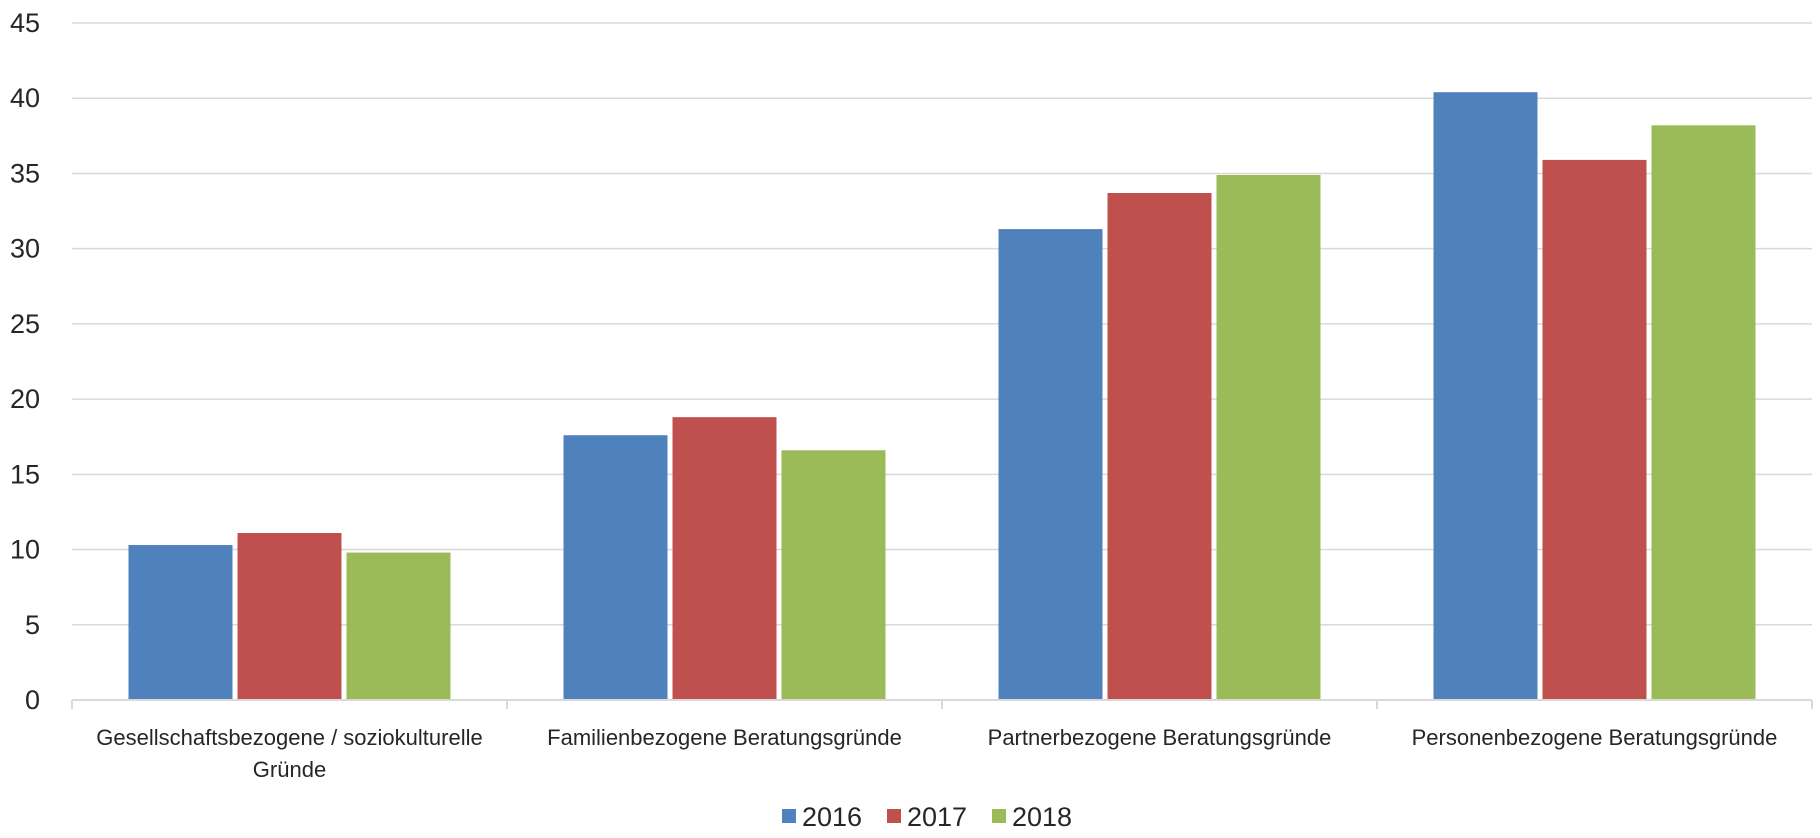 This screenshot has height=838, width=1820. I want to click on legend-swatch-2018, so click(999, 816).